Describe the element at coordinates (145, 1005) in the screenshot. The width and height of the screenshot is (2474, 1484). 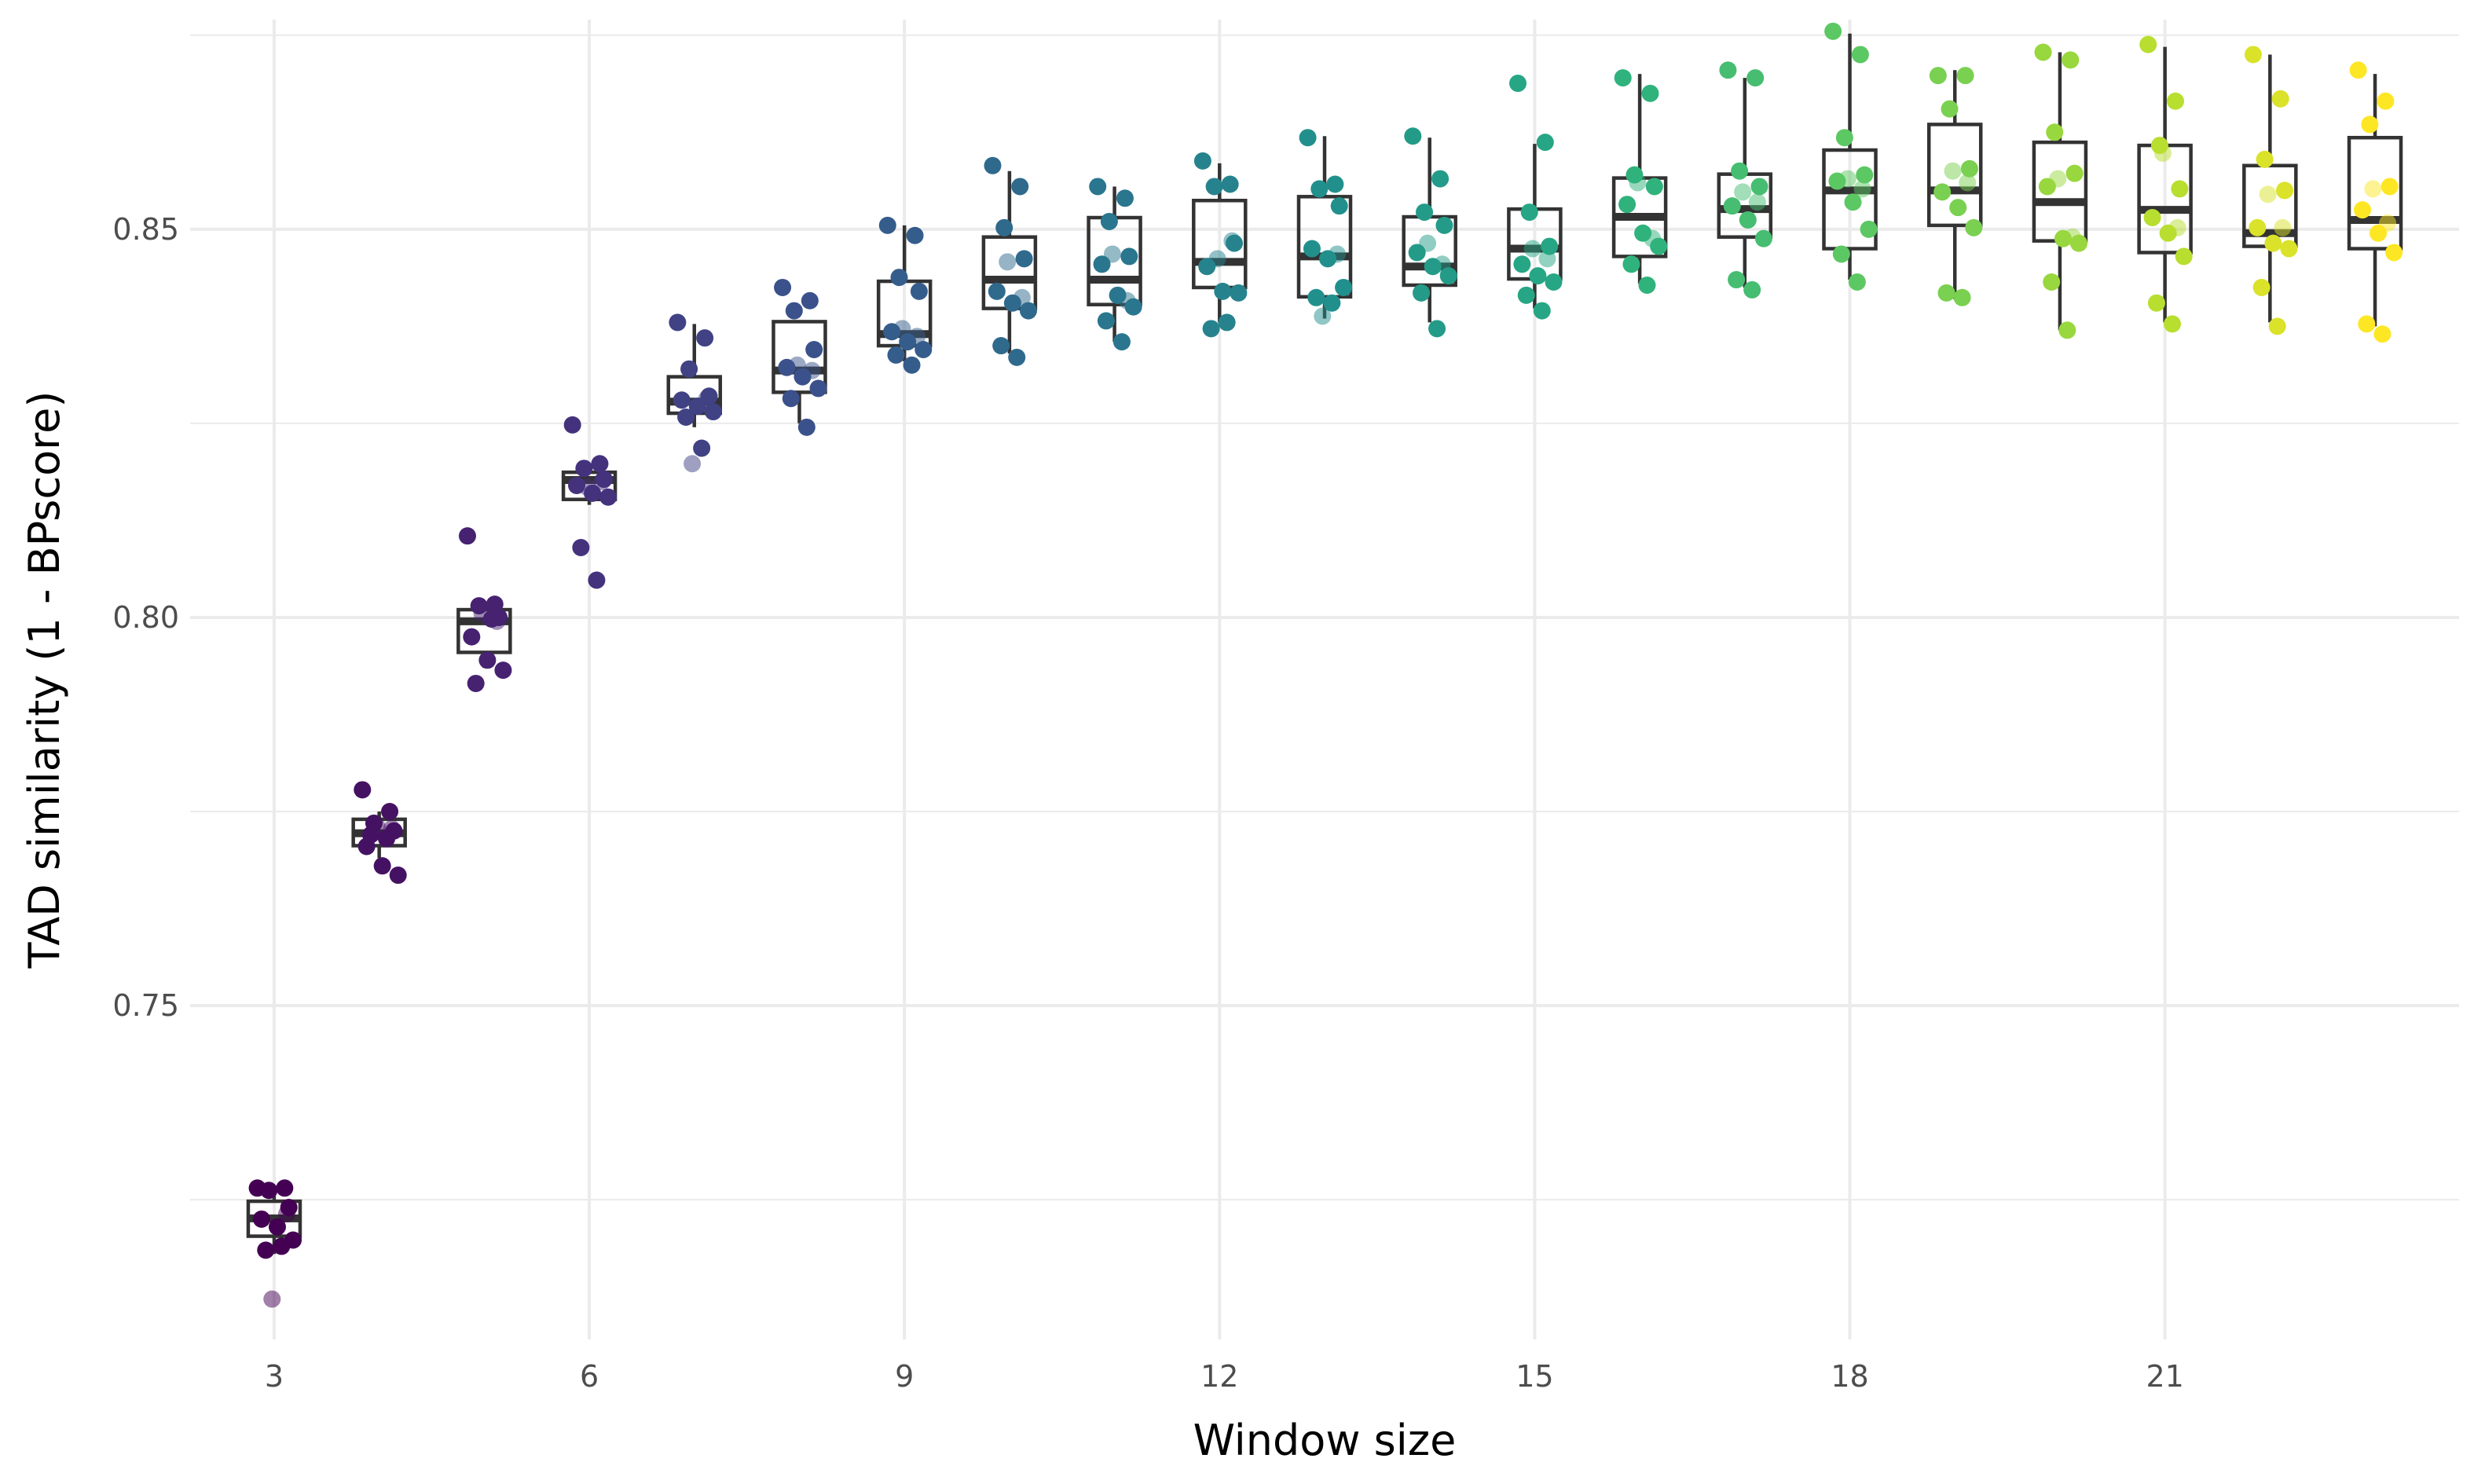
I see `y-tick-label: 0.75` at that location.